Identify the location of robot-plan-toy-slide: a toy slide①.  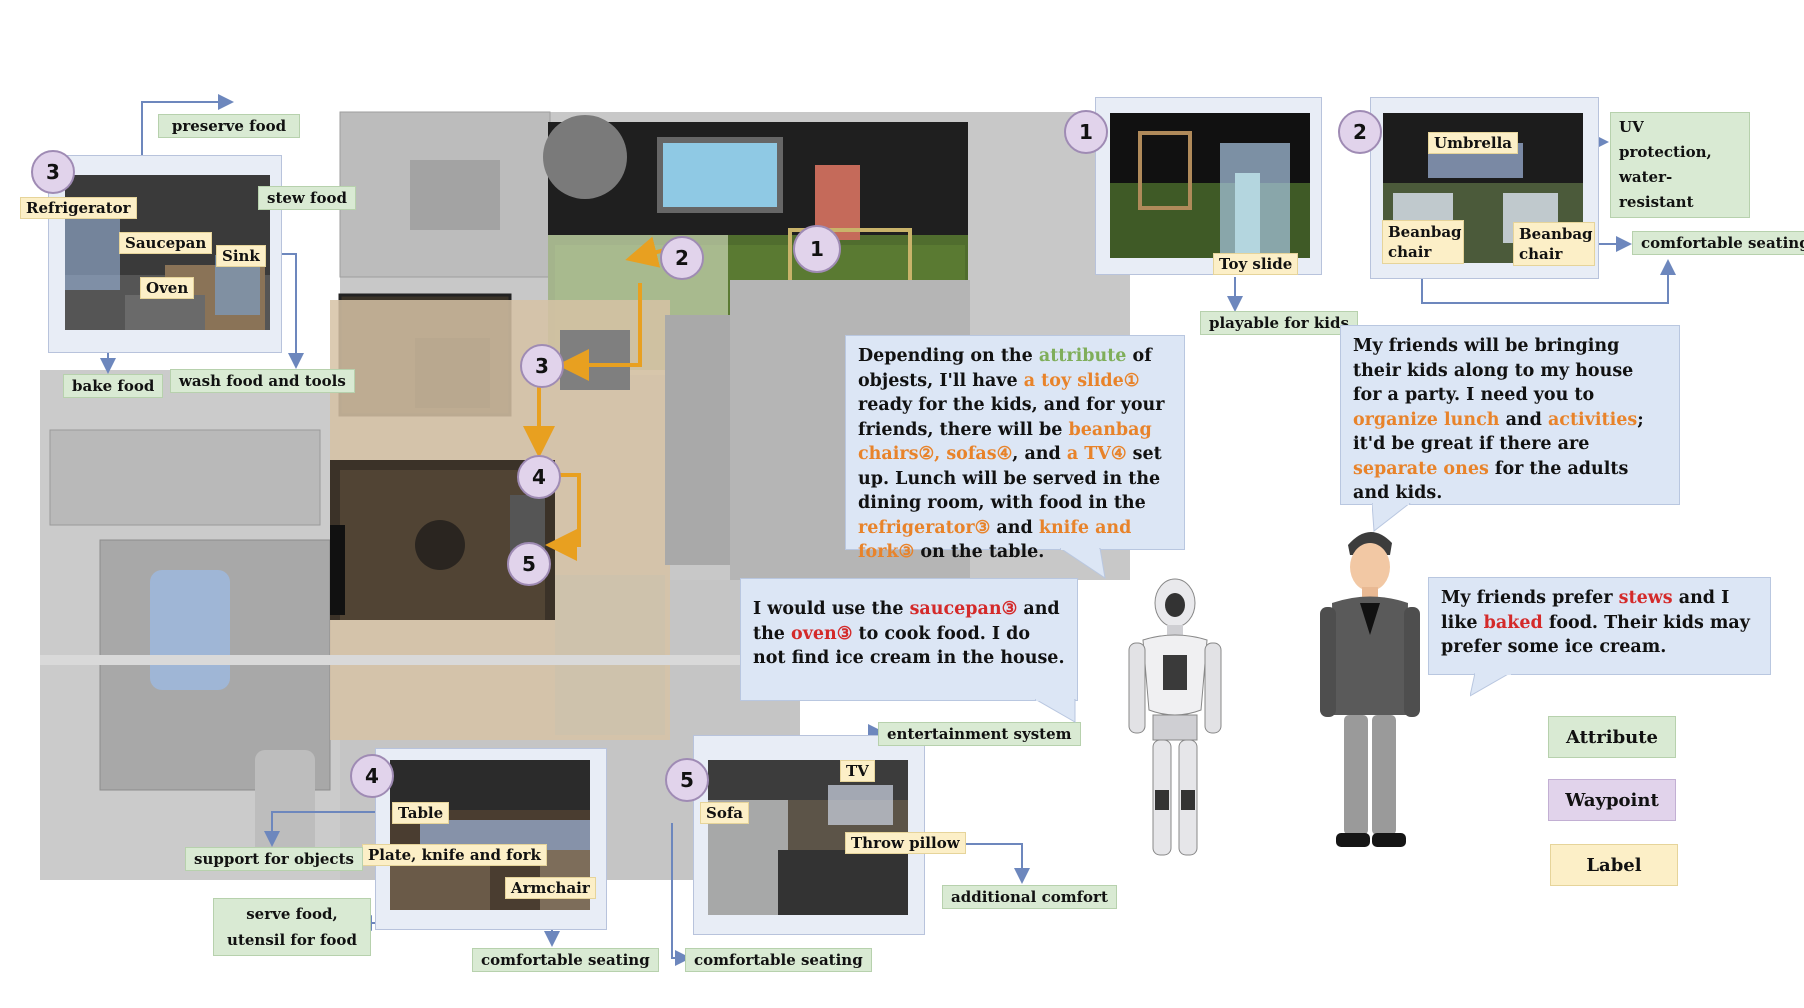
(1081, 380).